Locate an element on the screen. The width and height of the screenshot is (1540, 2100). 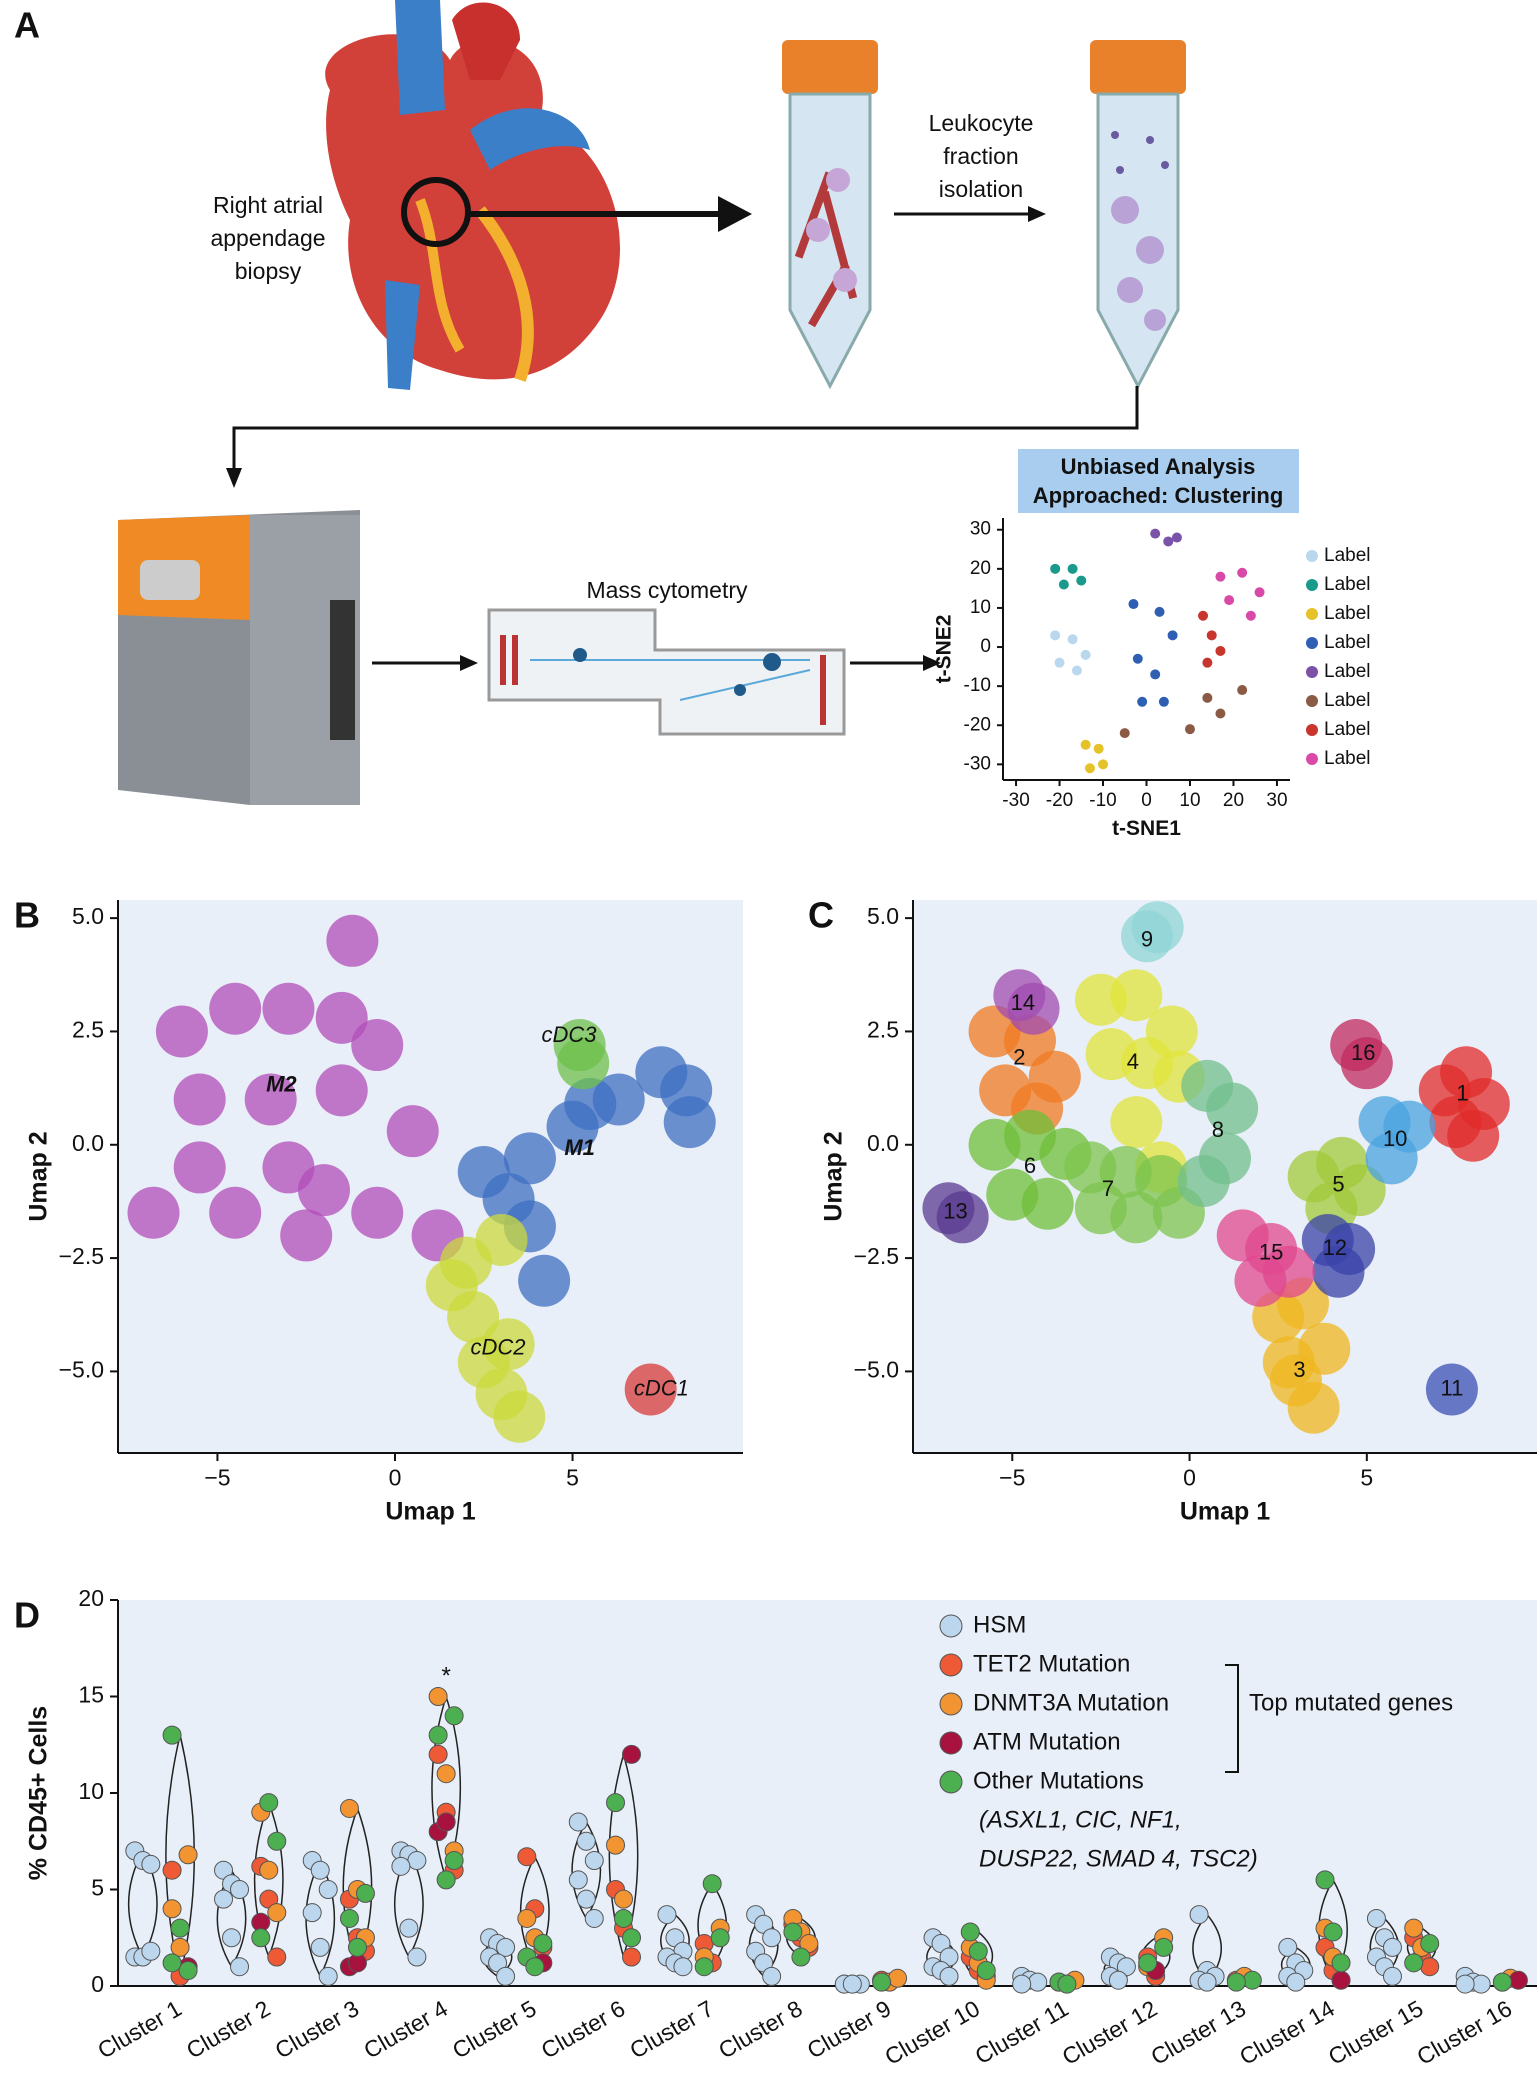
y-tick-label: 0.0 is located at coordinates (883, 1143).